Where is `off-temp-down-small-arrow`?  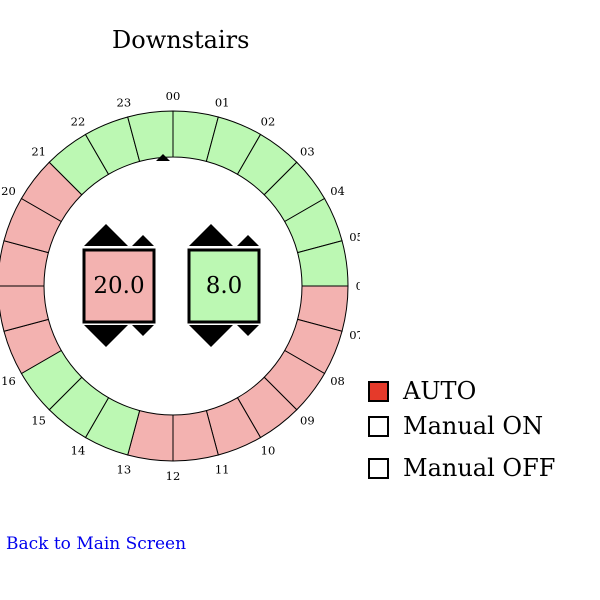 off-temp-down-small-arrow is located at coordinates (143, 330).